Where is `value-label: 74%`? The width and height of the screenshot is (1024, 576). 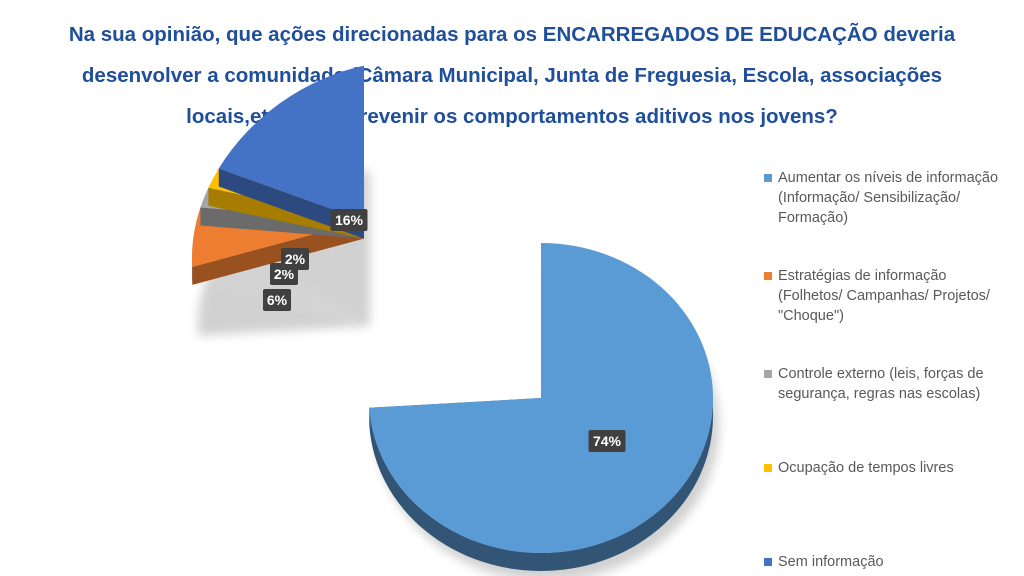
value-label: 74% is located at coordinates (607, 441).